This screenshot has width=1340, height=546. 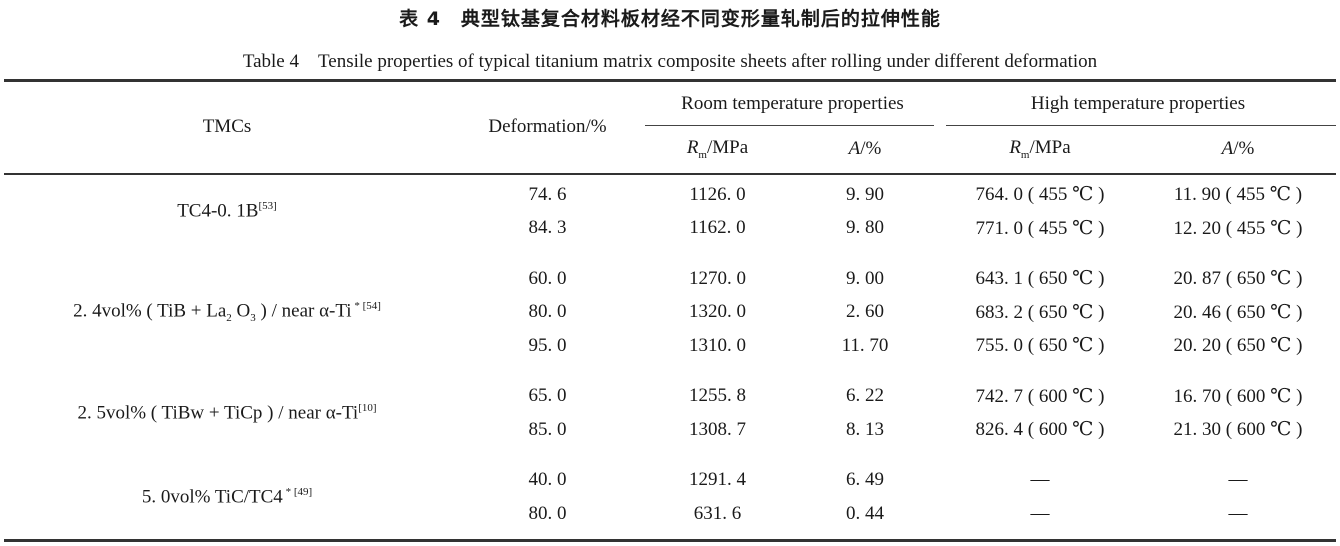 What do you see at coordinates (547, 396) in the screenshot?
I see `deformation-cell: 65. 0` at bounding box center [547, 396].